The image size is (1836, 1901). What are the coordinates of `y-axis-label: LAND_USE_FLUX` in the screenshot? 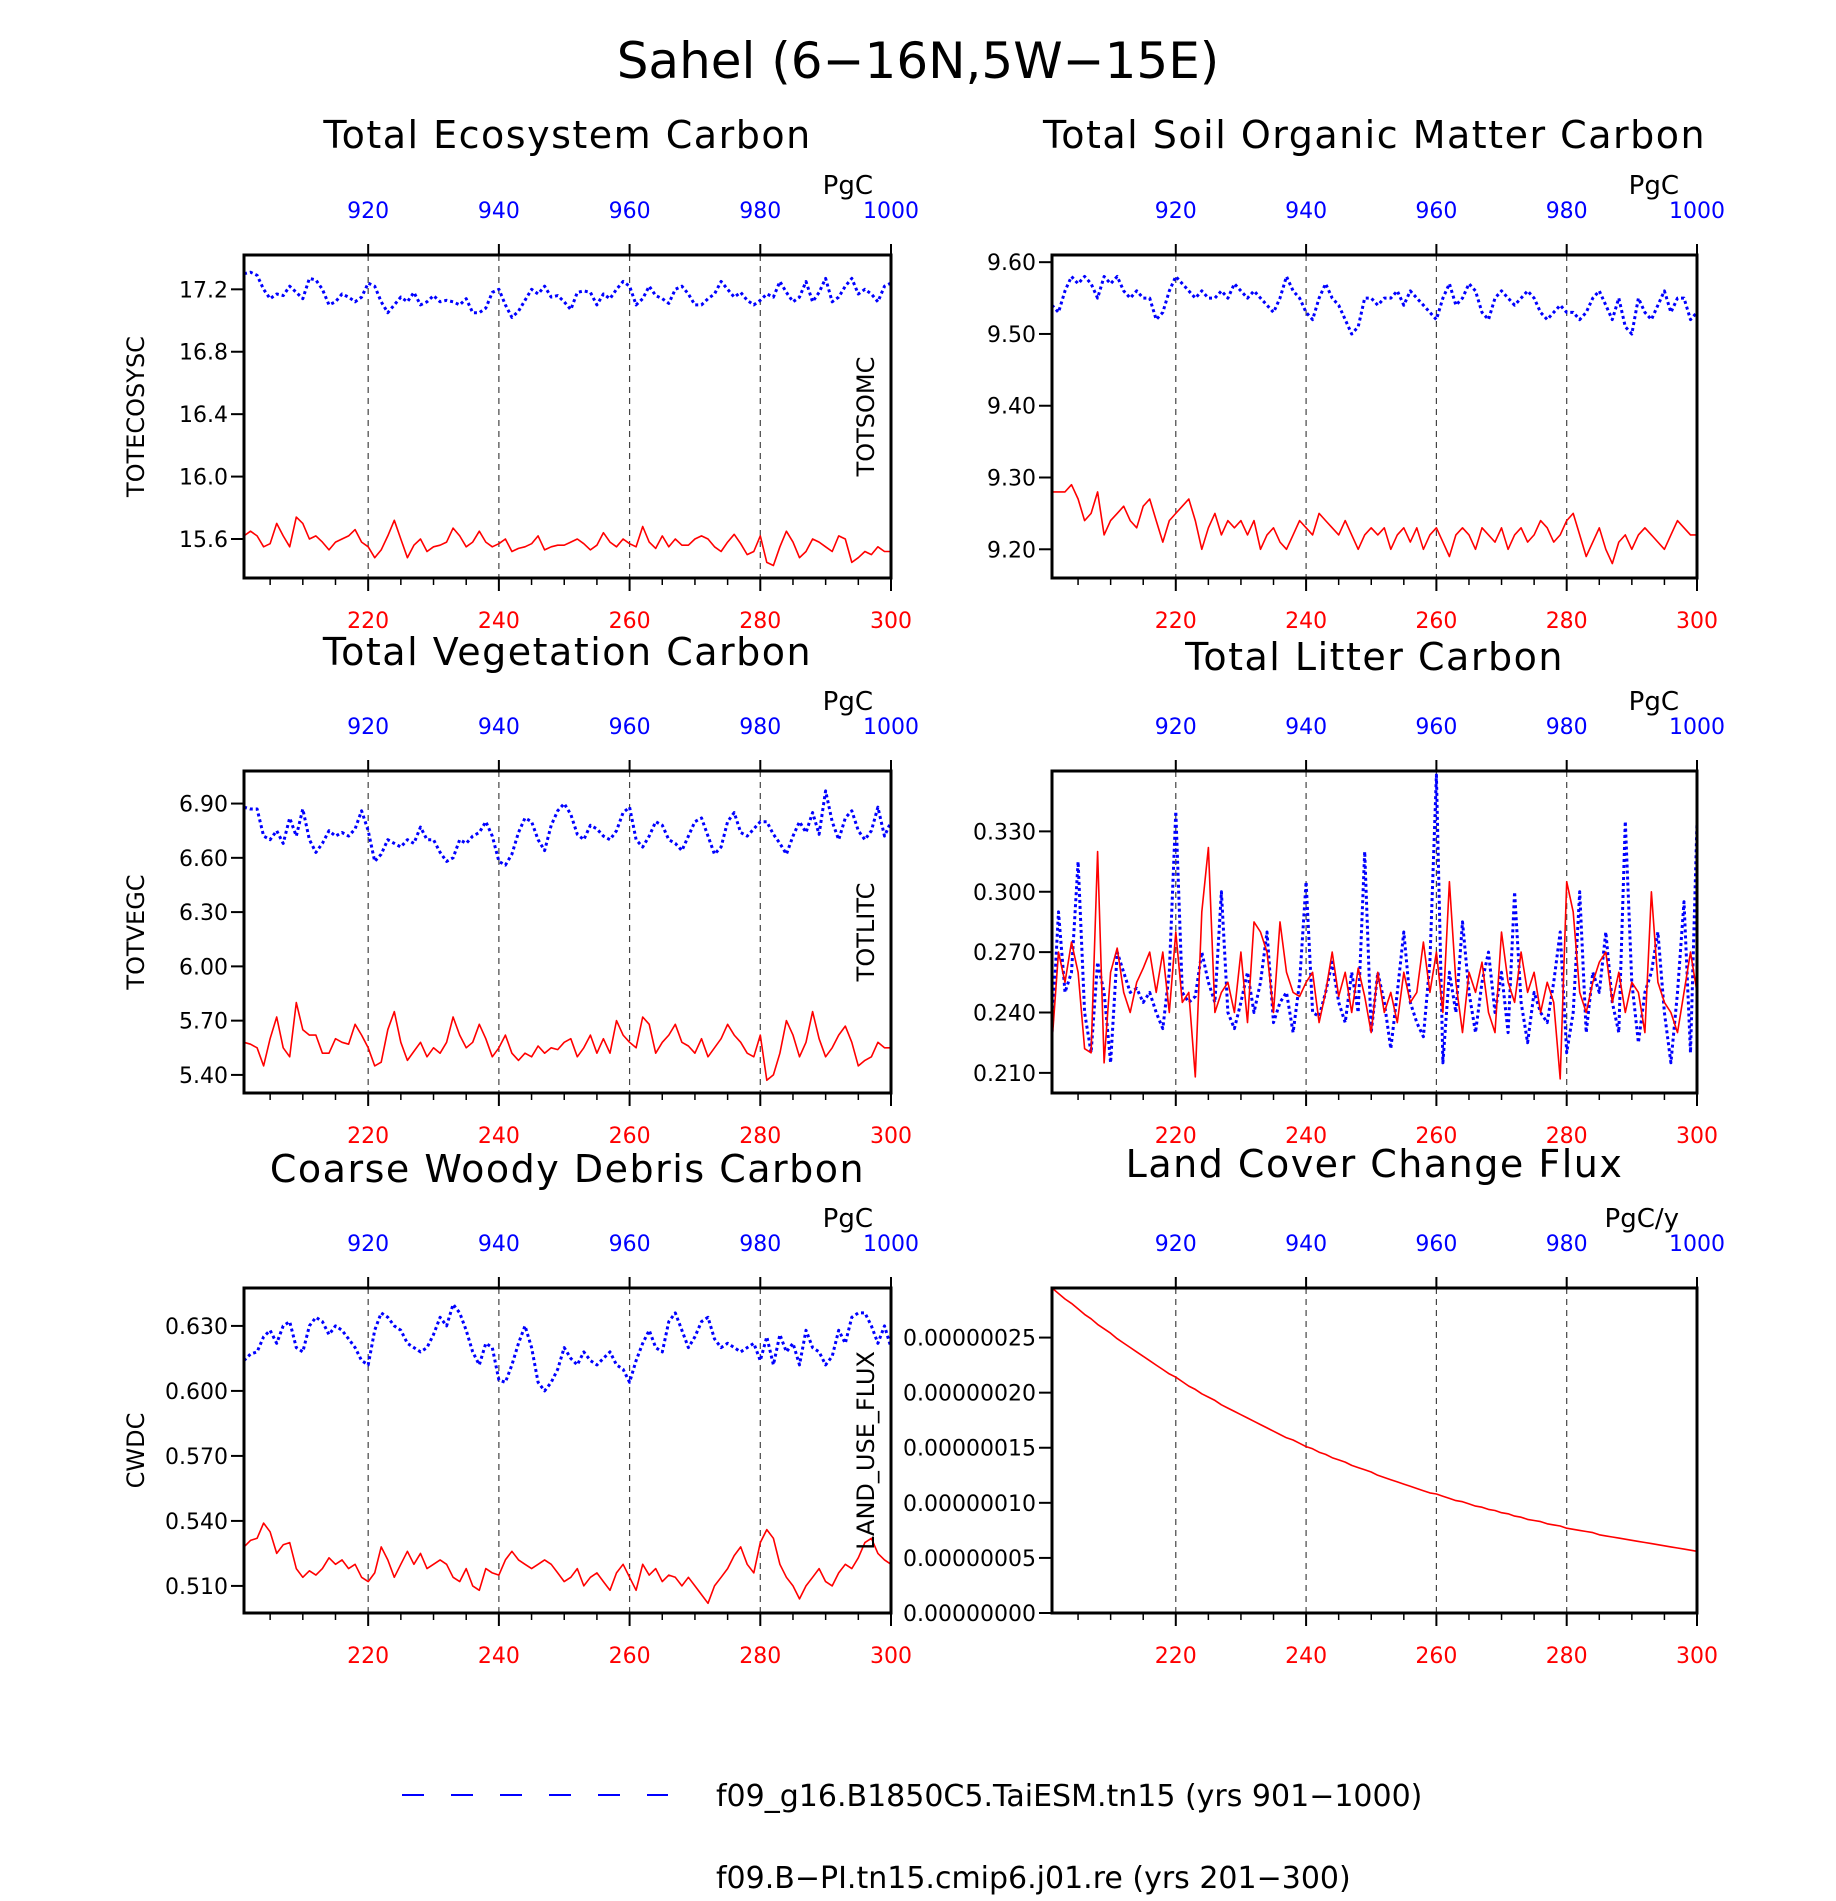 It's located at (866, 1450).